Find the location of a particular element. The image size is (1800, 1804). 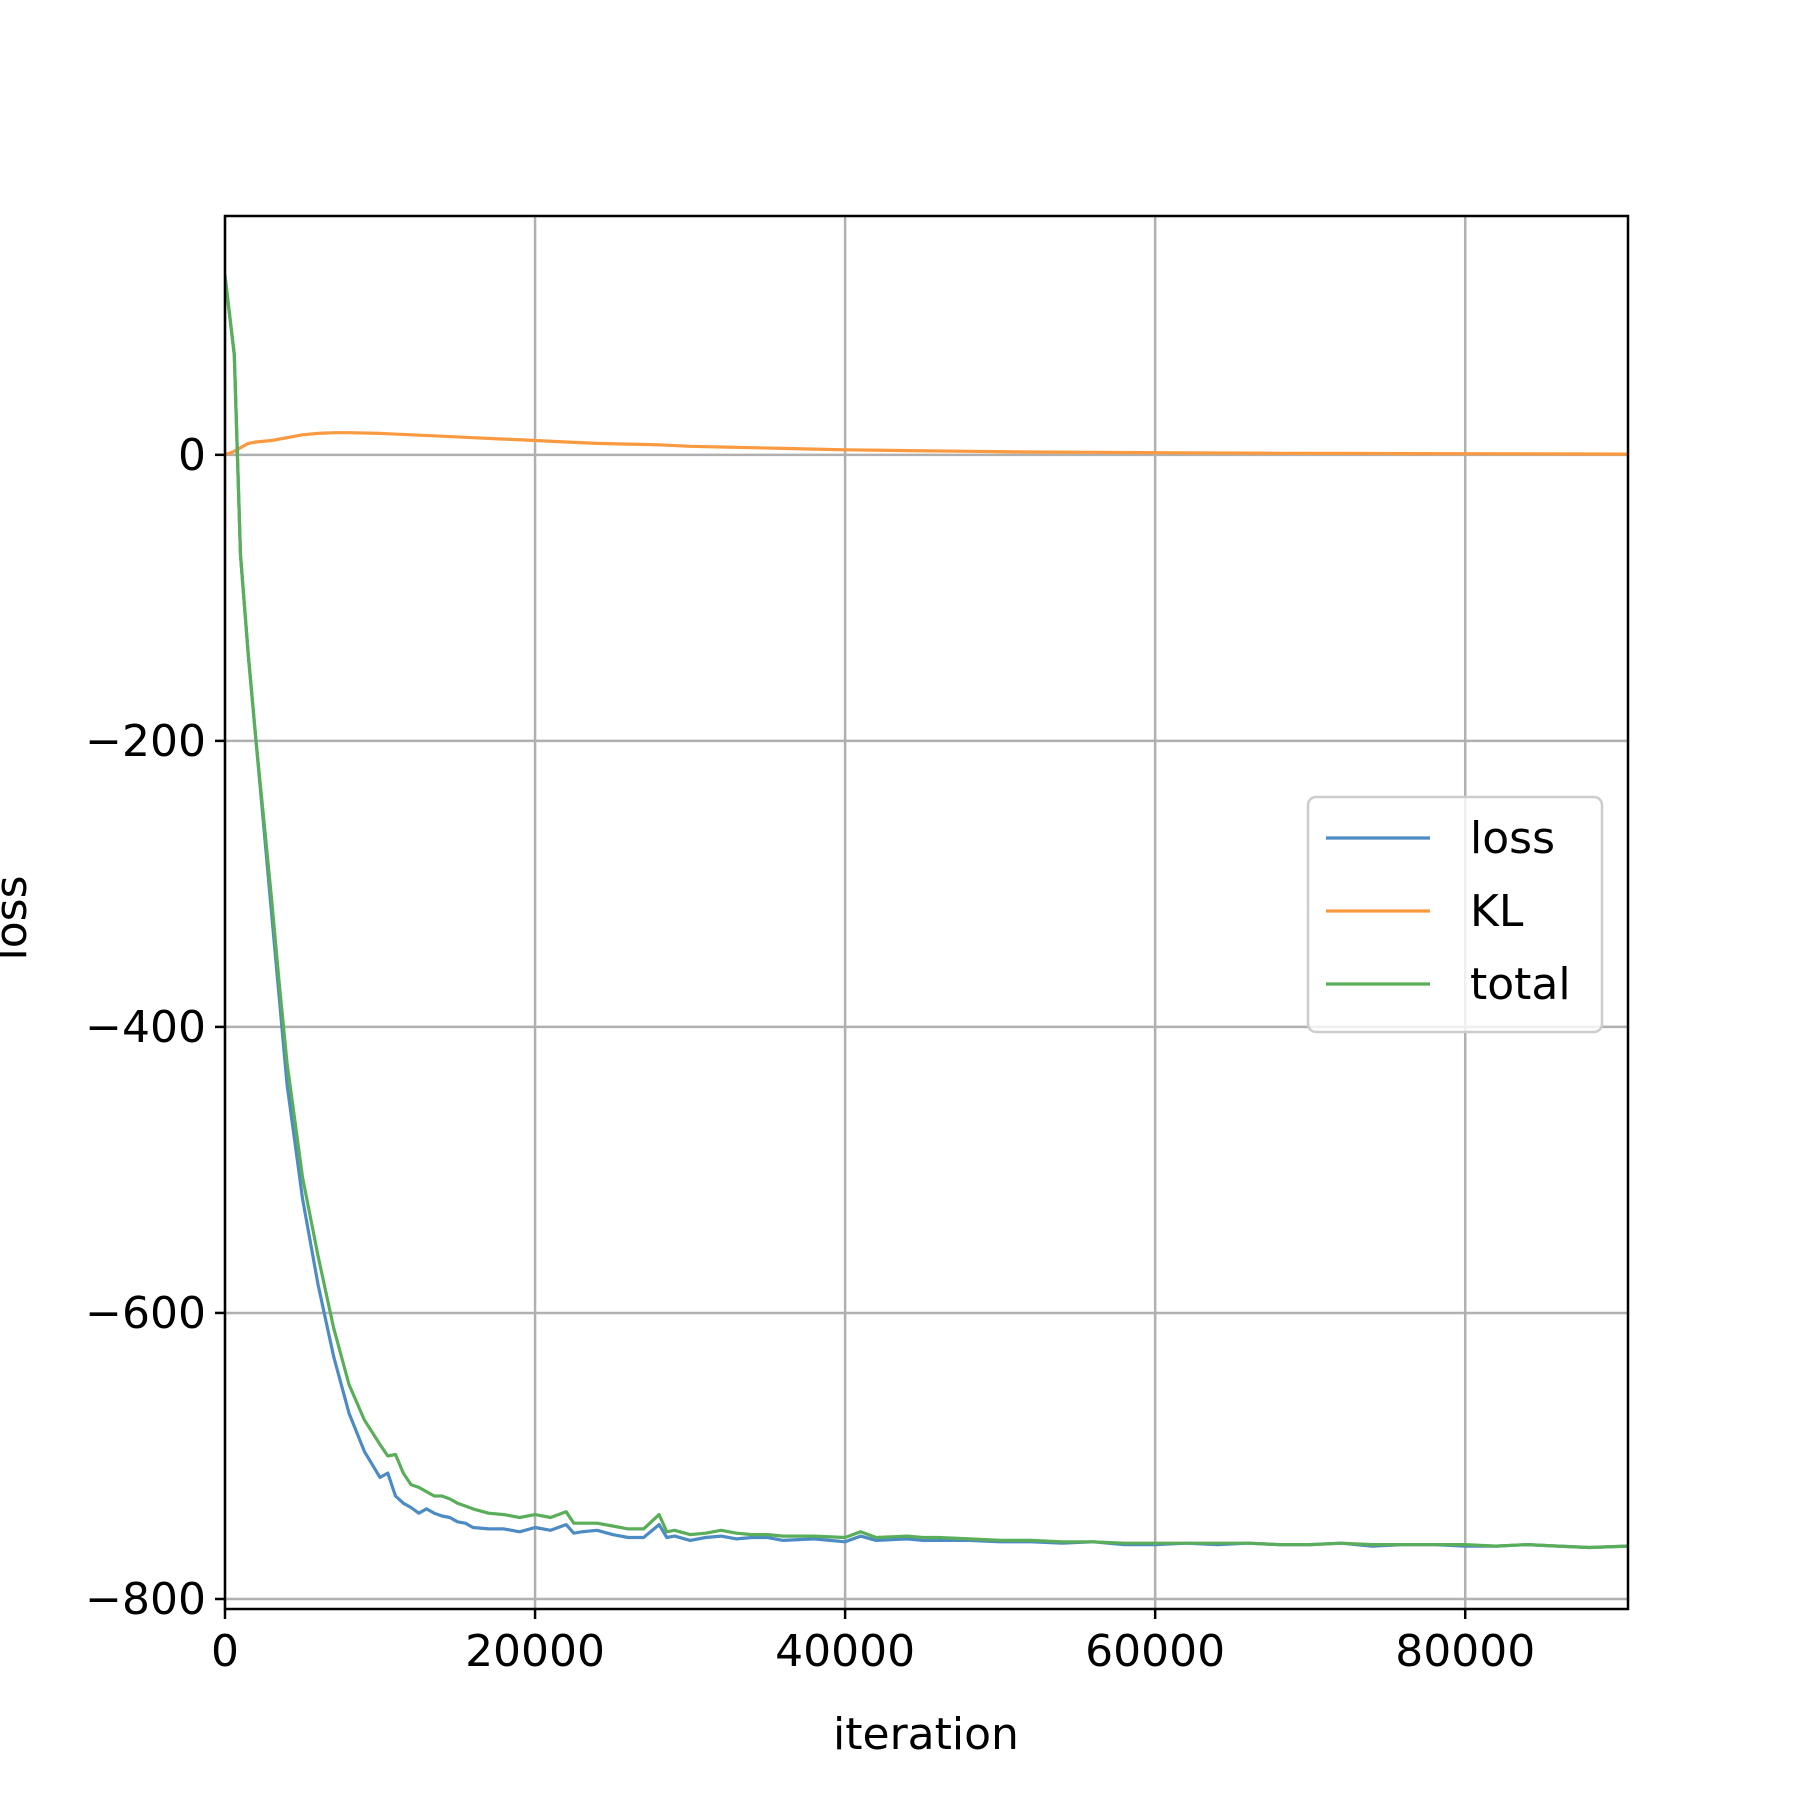

x-tick-label: 80000 is located at coordinates (1465, 1651).